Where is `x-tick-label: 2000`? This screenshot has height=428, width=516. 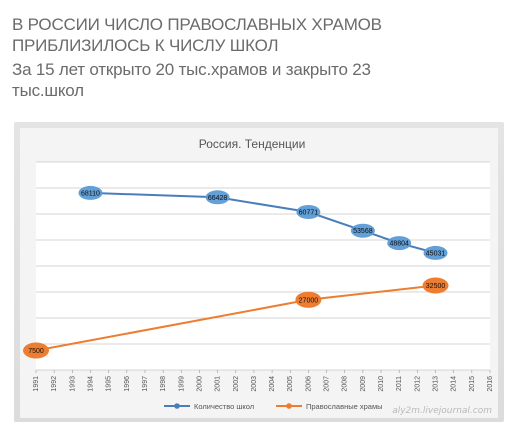 x-tick-label: 2000 is located at coordinates (199, 384).